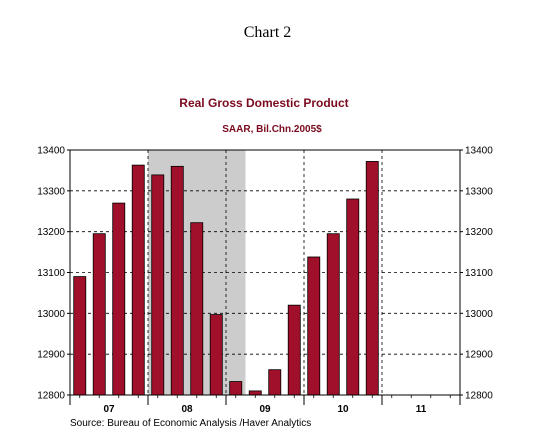  What do you see at coordinates (187, 409) in the screenshot?
I see `x-tick-label-08: 08` at bounding box center [187, 409].